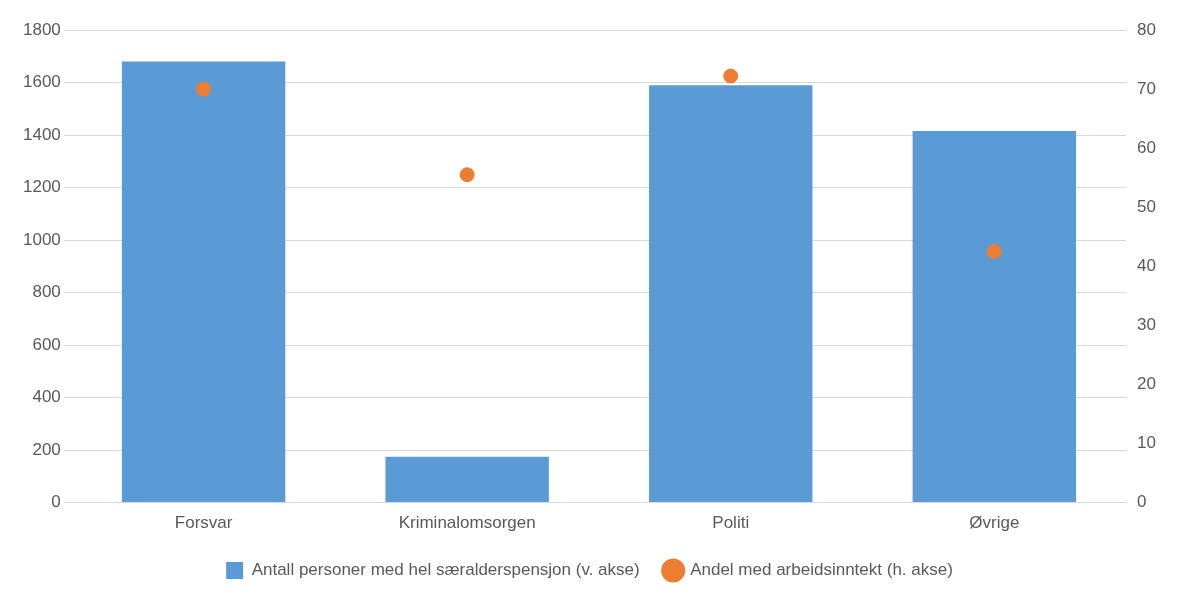 Image resolution: width=1179 pixels, height=599 pixels. Describe the element at coordinates (56, 502) in the screenshot. I see `y-tick-label: 0` at that location.